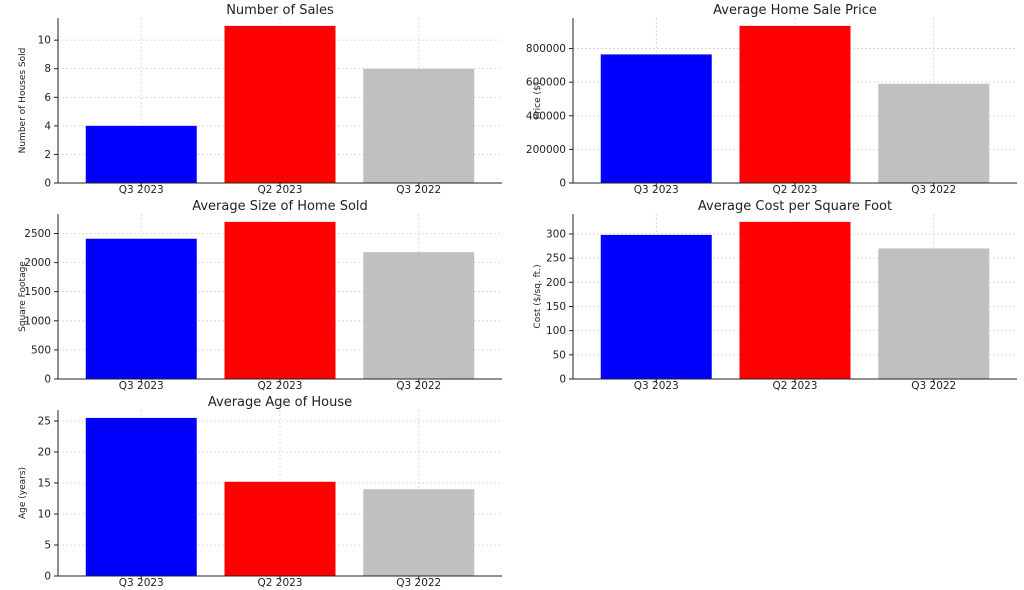  I want to click on ytick-label: 2500, so click(37, 234).